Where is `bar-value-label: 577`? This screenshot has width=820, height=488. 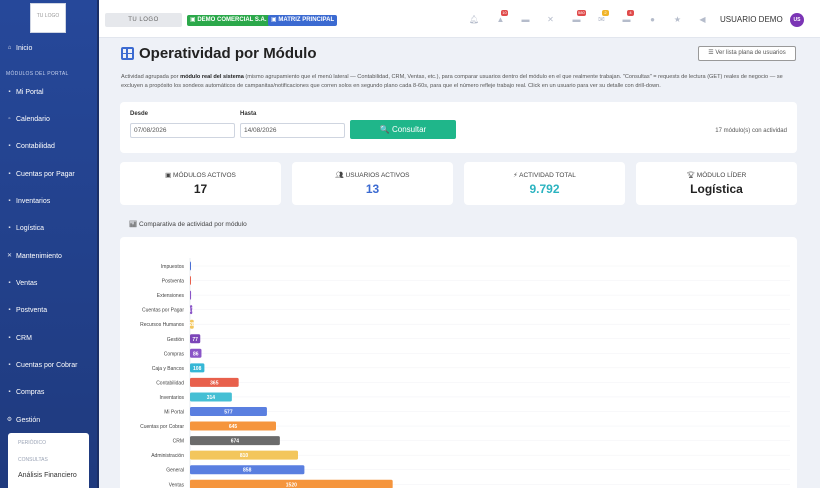 bar-value-label: 577 is located at coordinates (228, 413).